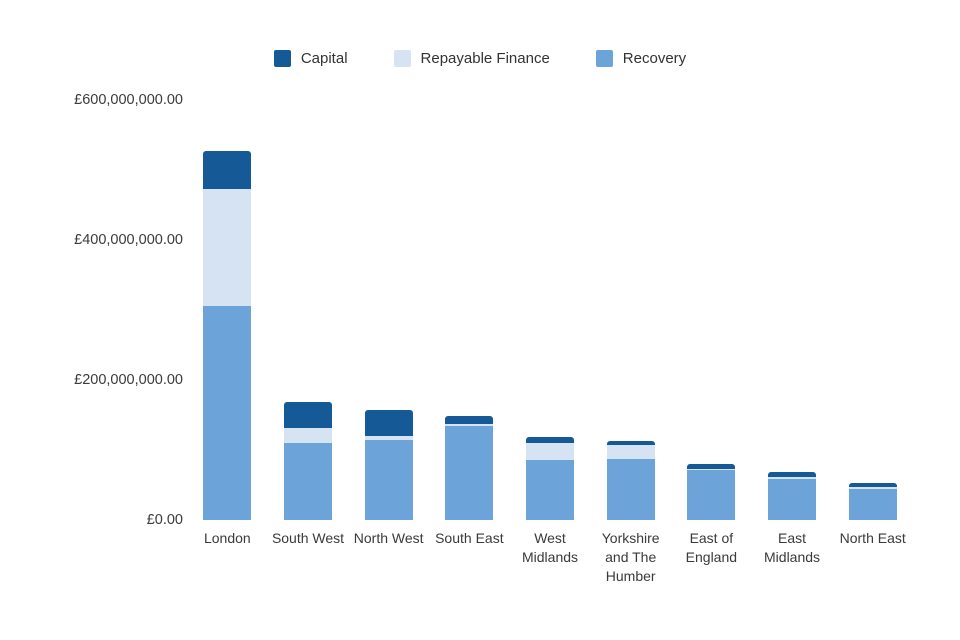  Describe the element at coordinates (128, 240) in the screenshot. I see `y-axis-tick-label: £400,000,000.00` at that location.